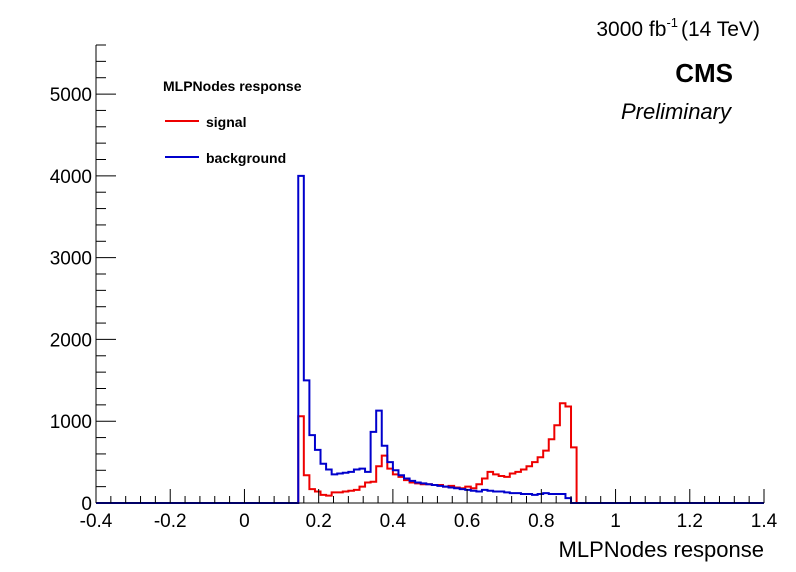 Image resolution: width=796 pixels, height=572 pixels. Describe the element at coordinates (71, 422) in the screenshot. I see `y-tick-label: 1000` at that location.